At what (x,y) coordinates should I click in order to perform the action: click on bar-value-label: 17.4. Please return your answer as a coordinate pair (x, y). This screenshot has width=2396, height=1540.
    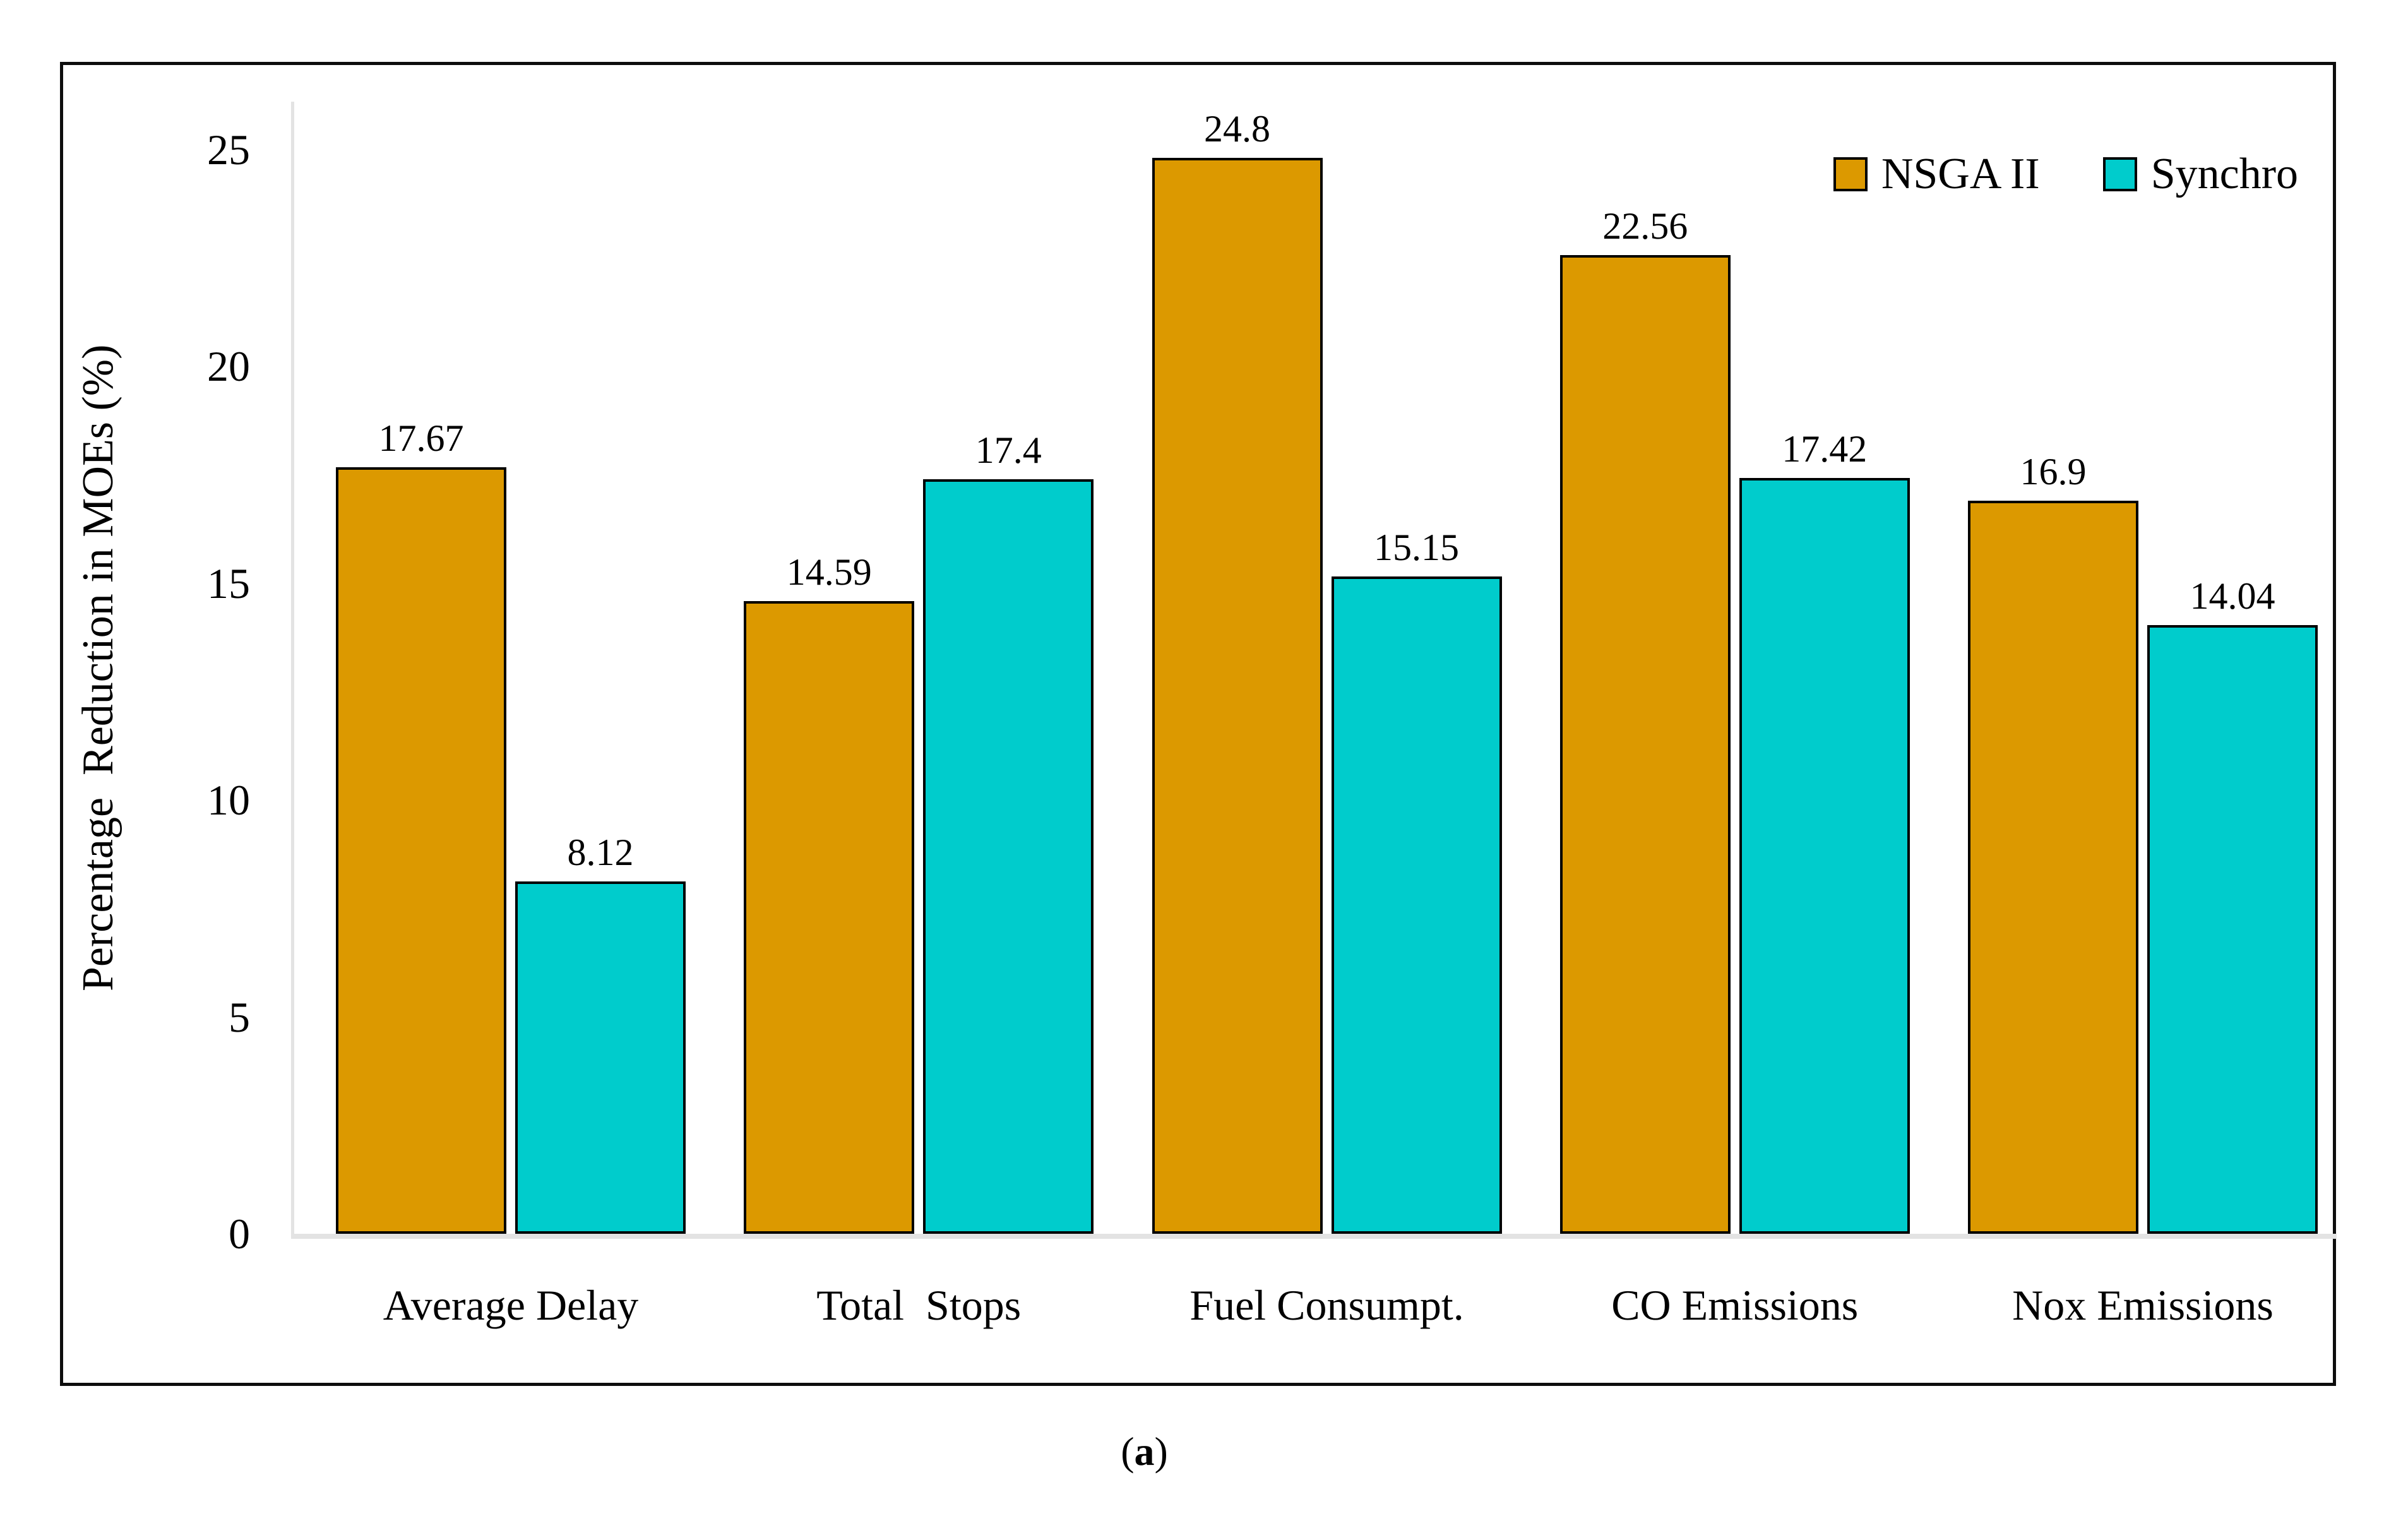
    Looking at the image, I should click on (1008, 450).